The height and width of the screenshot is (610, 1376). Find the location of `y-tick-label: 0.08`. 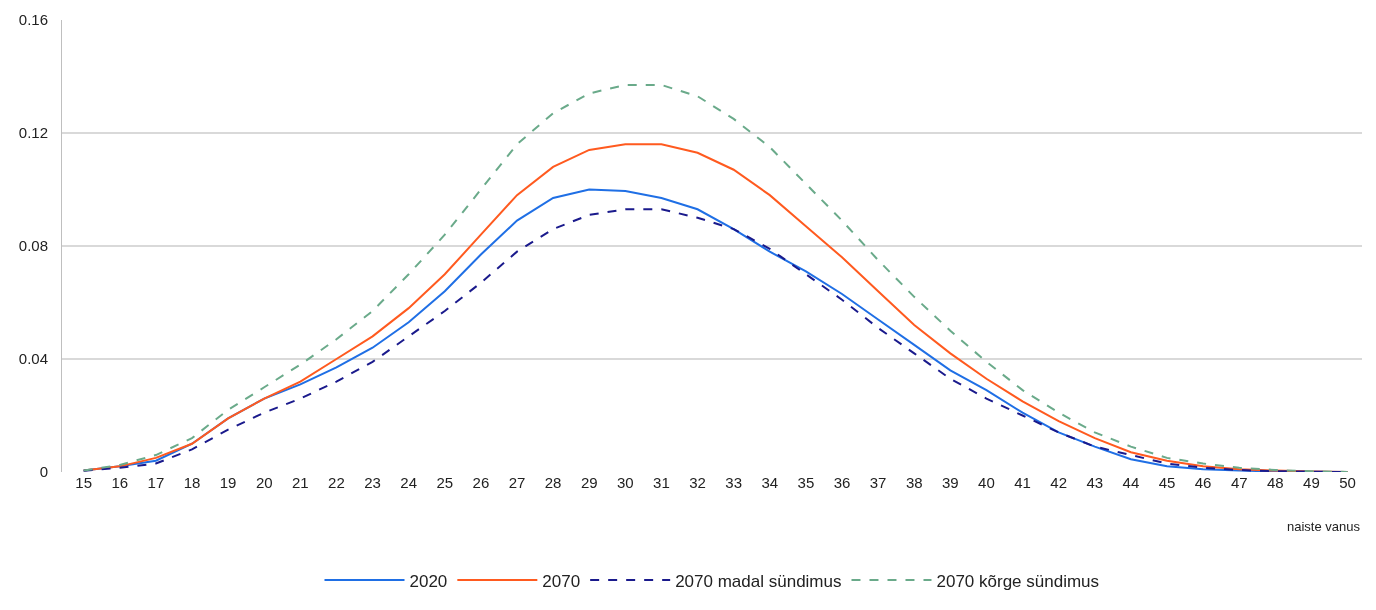

y-tick-label: 0.08 is located at coordinates (33, 246).